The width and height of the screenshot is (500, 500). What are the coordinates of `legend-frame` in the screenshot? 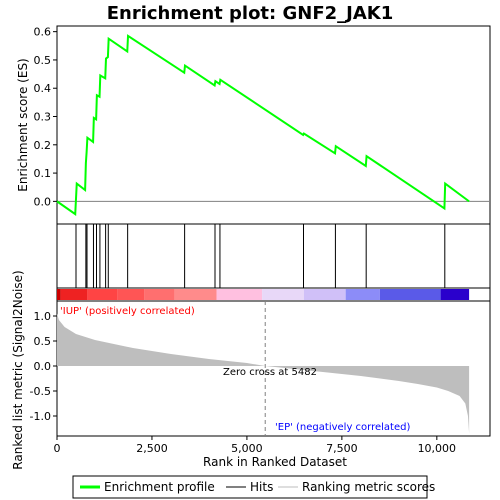 It's located at (250, 487).